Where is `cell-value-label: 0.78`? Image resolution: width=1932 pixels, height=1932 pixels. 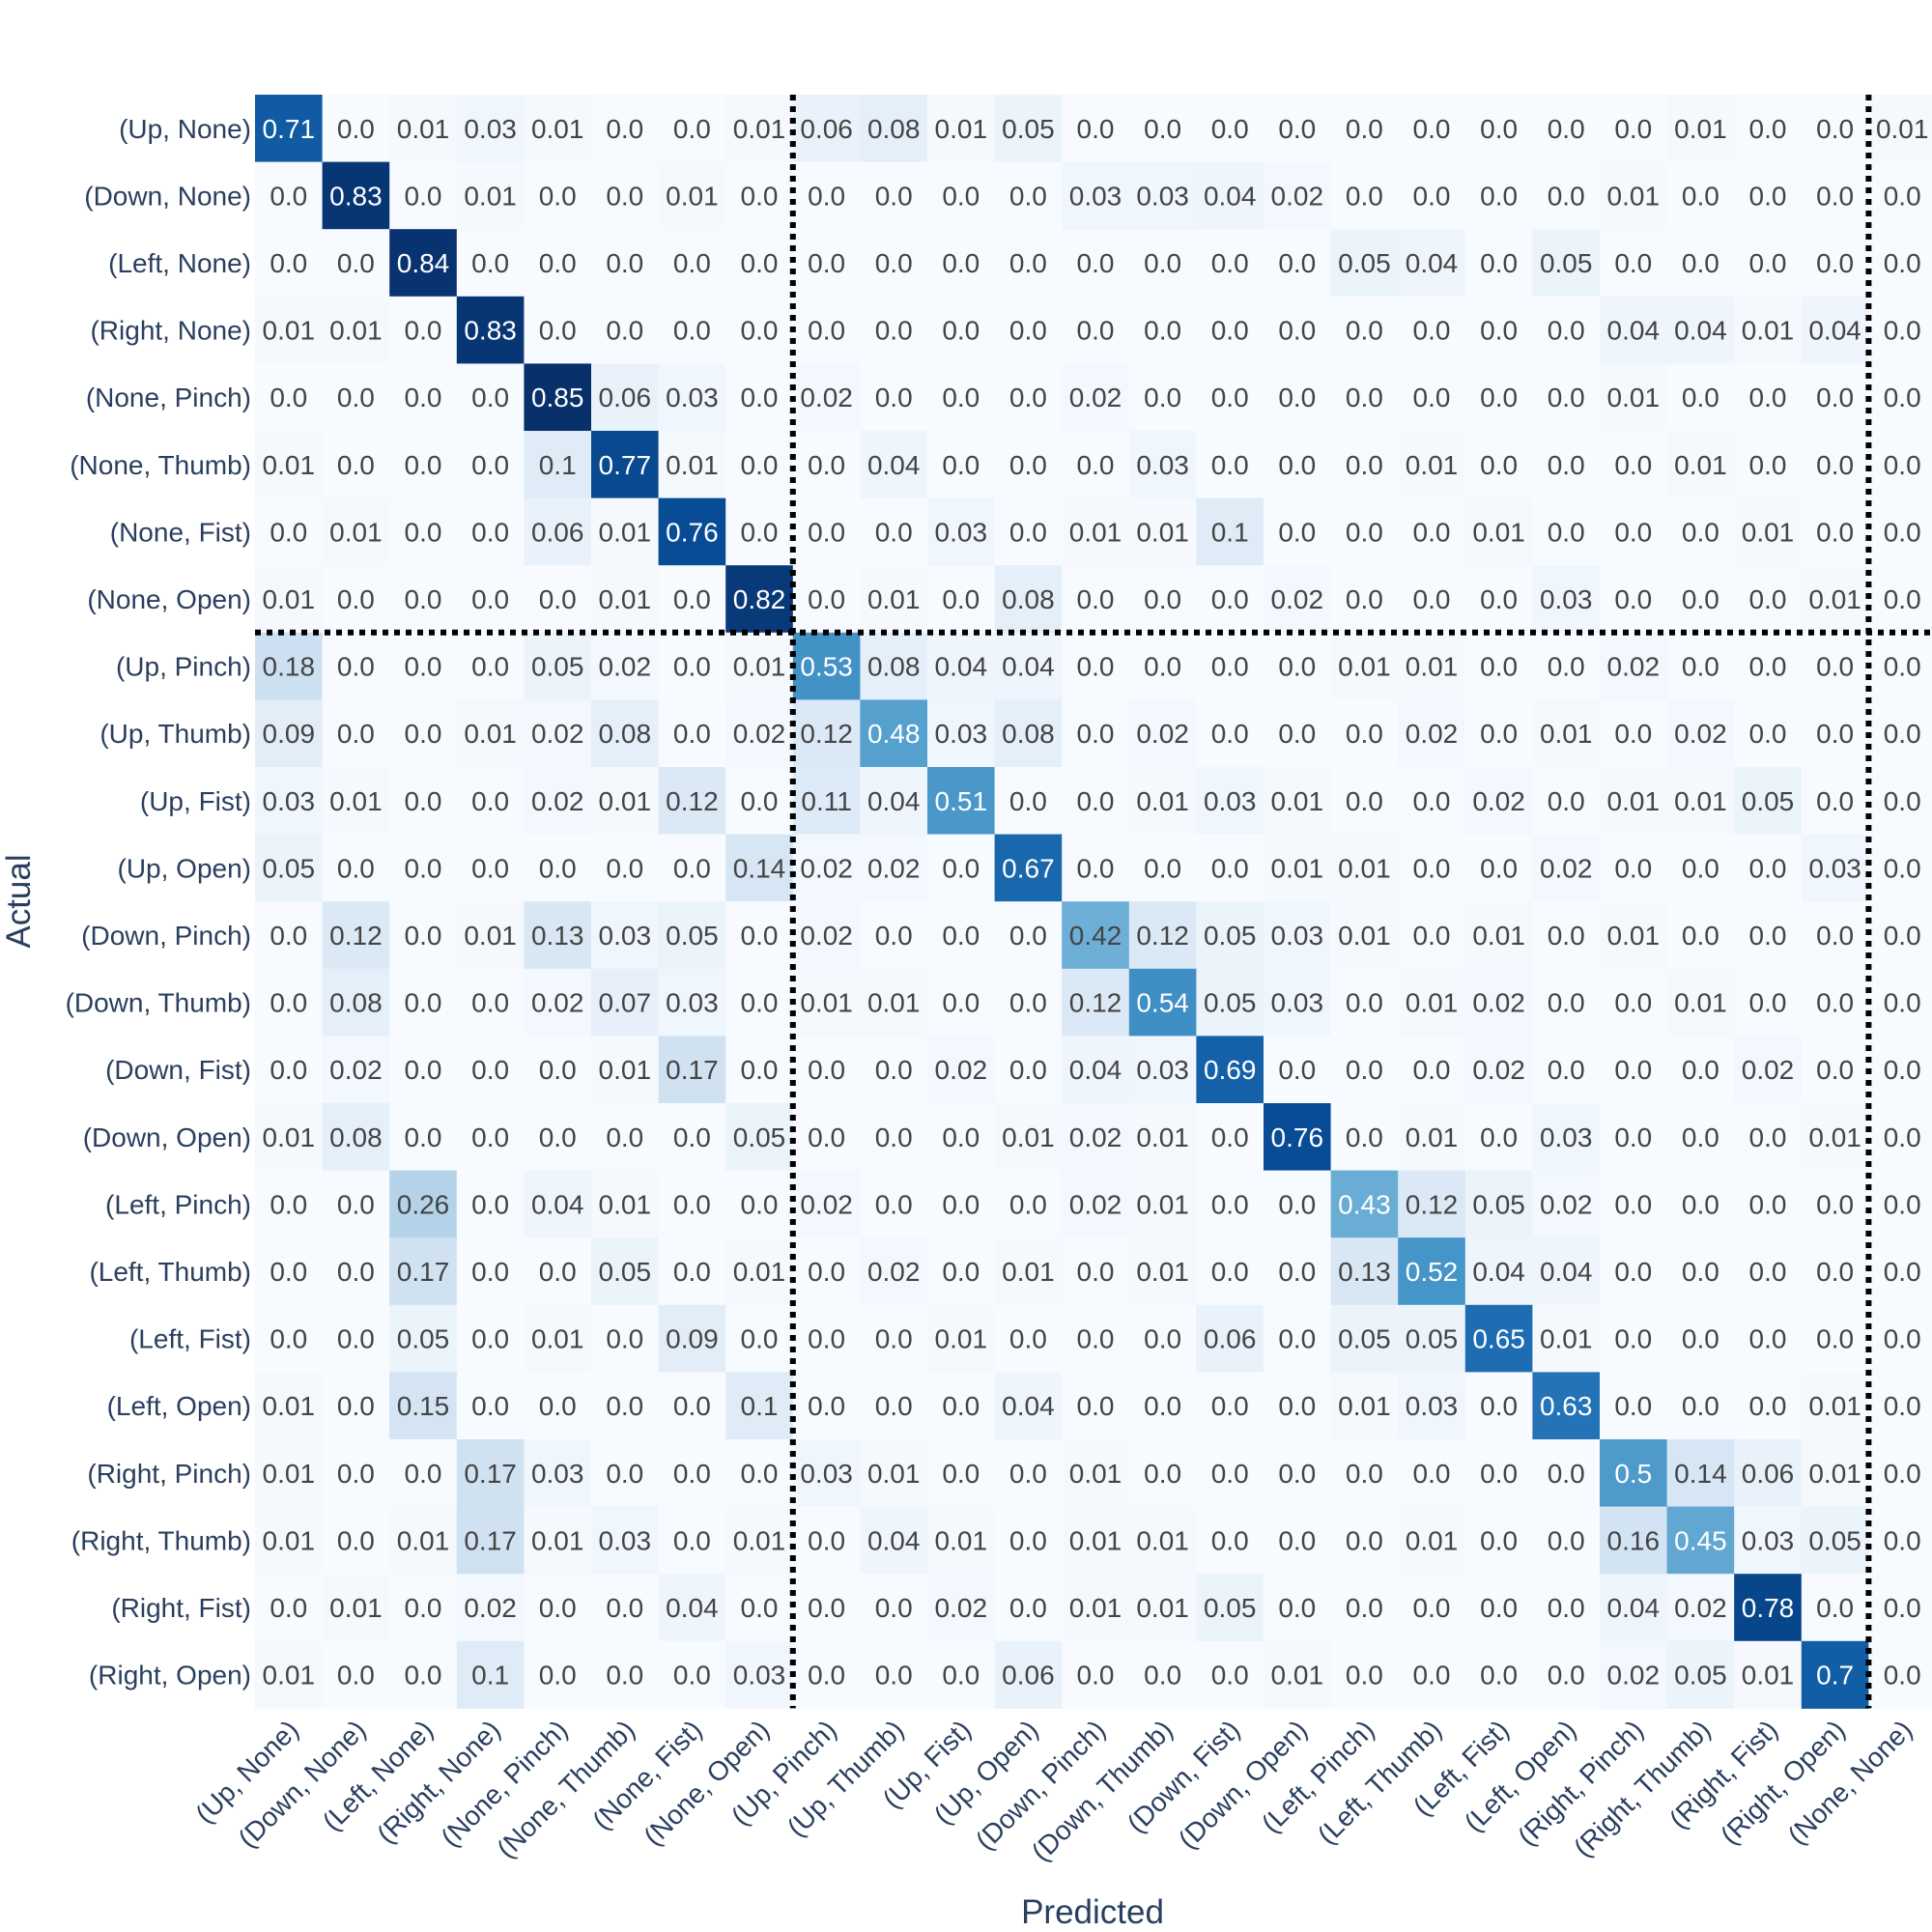 cell-value-label: 0.78 is located at coordinates (1768, 1608).